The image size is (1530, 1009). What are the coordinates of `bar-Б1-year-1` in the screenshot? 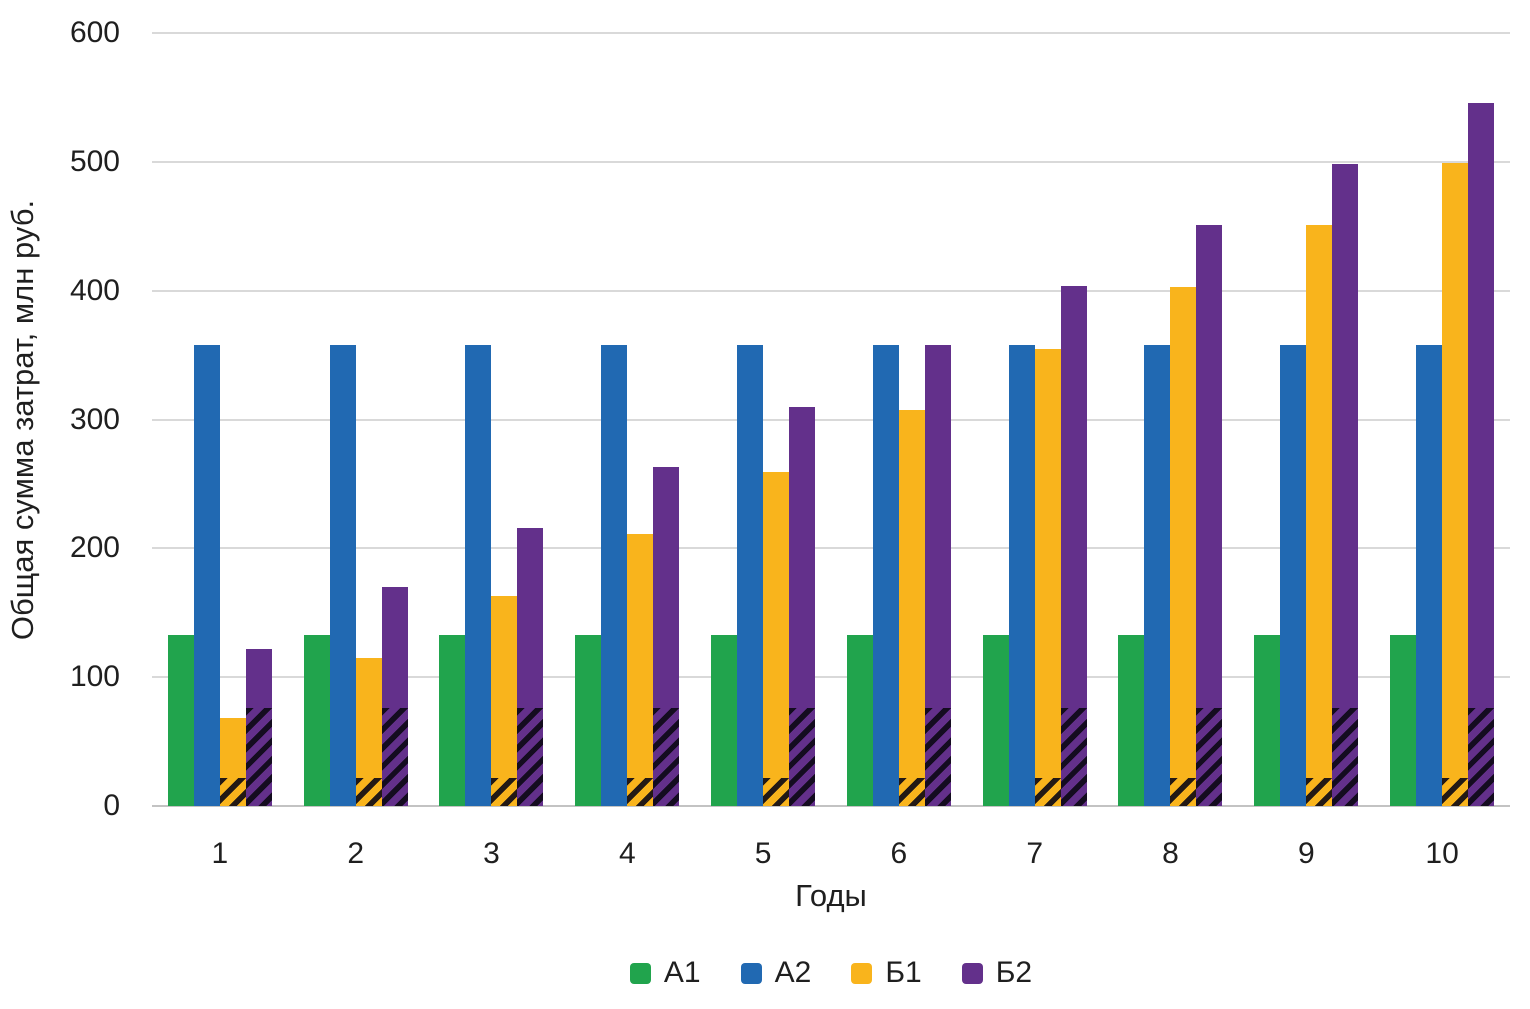 It's located at (232, 762).